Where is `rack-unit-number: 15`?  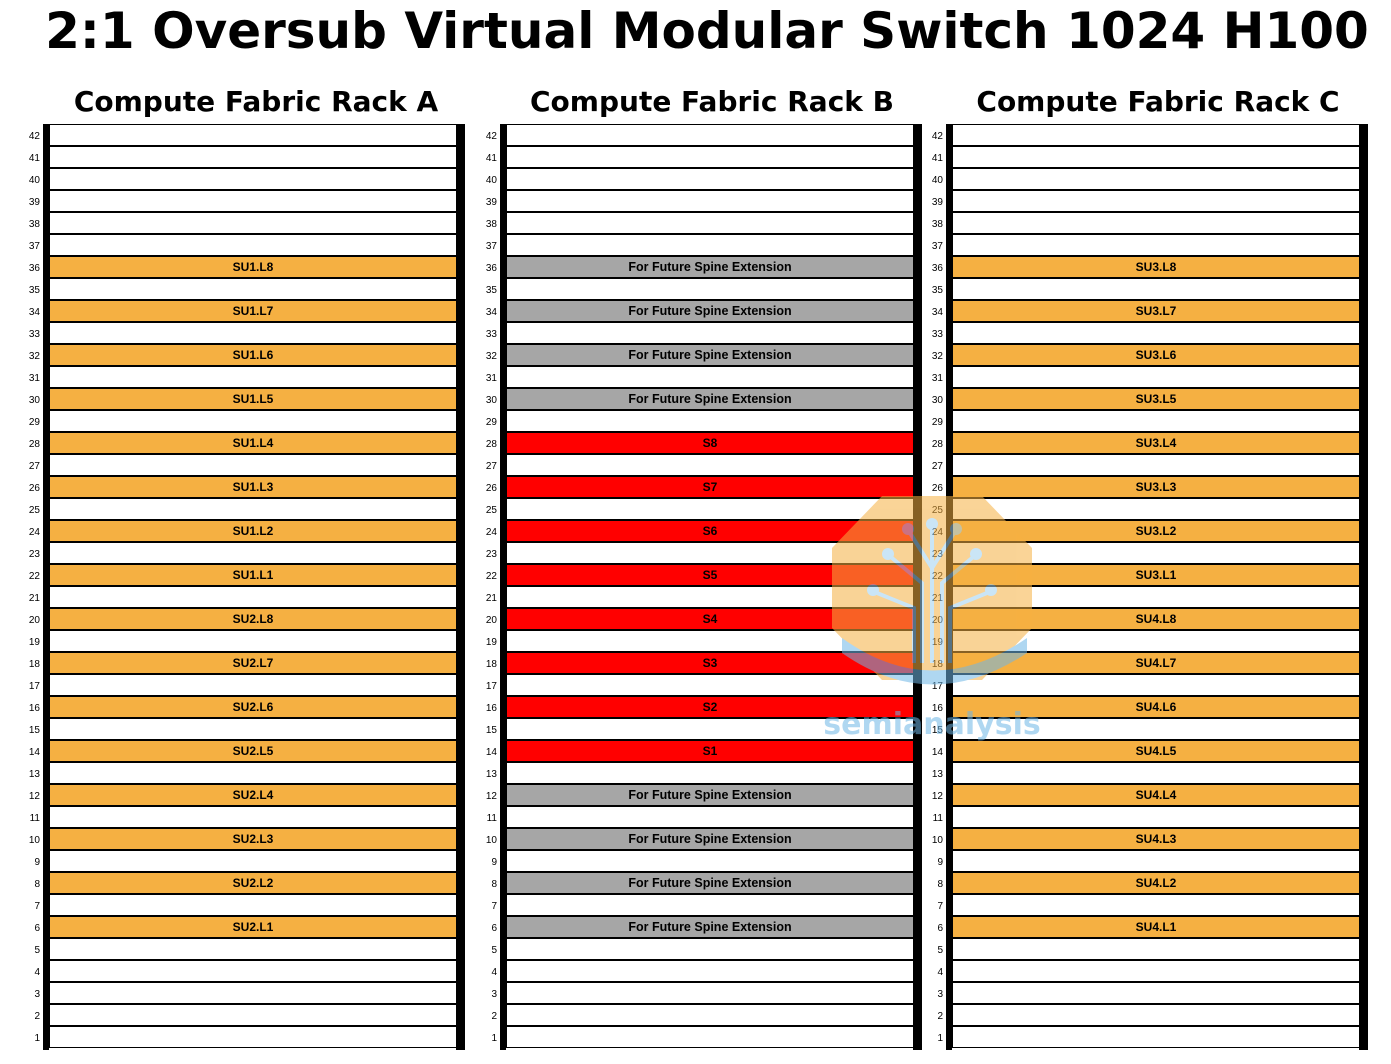 rack-unit-number: 15 is located at coordinates (34, 730).